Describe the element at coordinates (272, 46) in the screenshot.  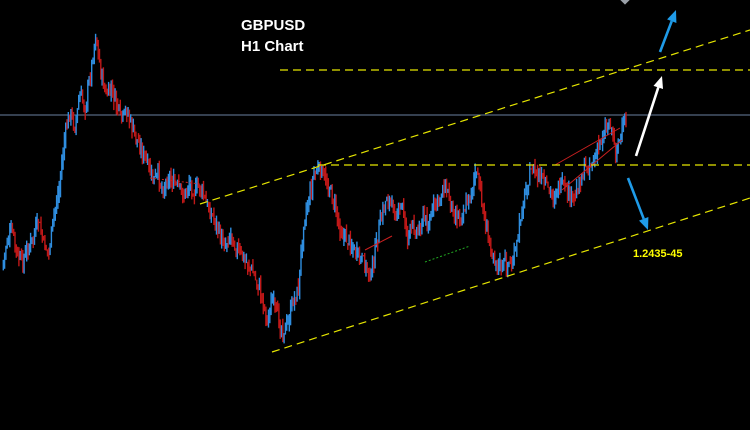
I see `chart-timeframe-title: H1 Chart` at that location.